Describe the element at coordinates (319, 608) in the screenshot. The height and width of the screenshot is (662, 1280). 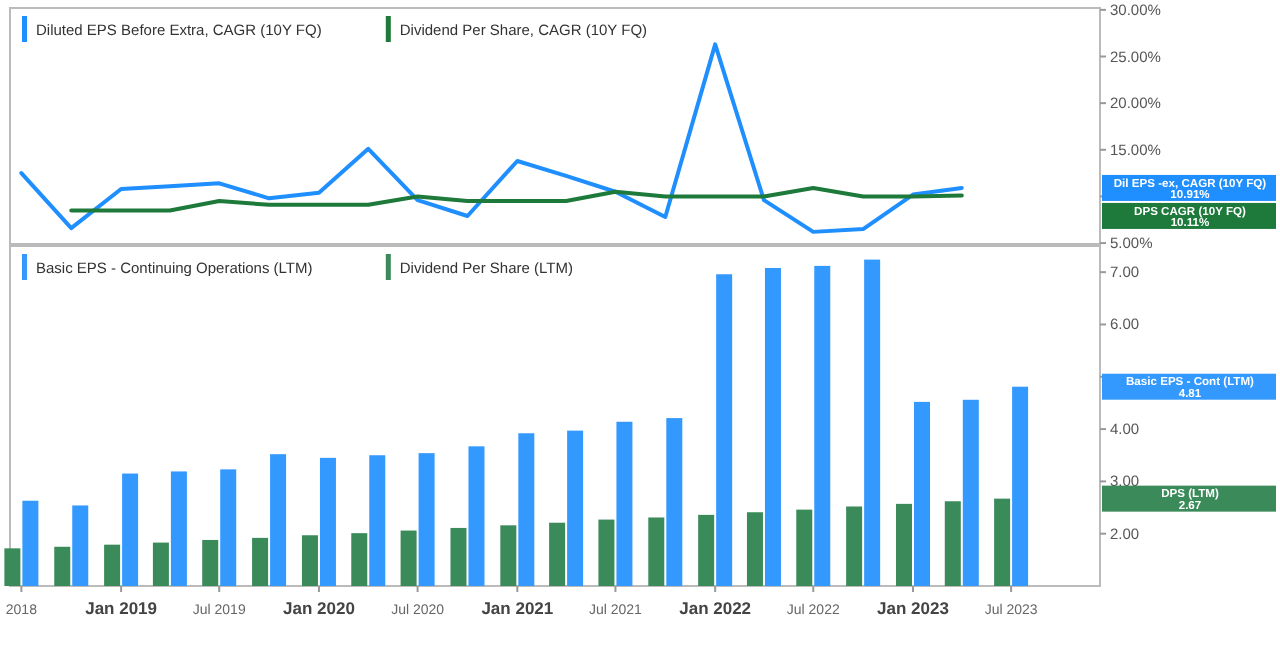
I see `x-tick-label: Jan 2020` at that location.